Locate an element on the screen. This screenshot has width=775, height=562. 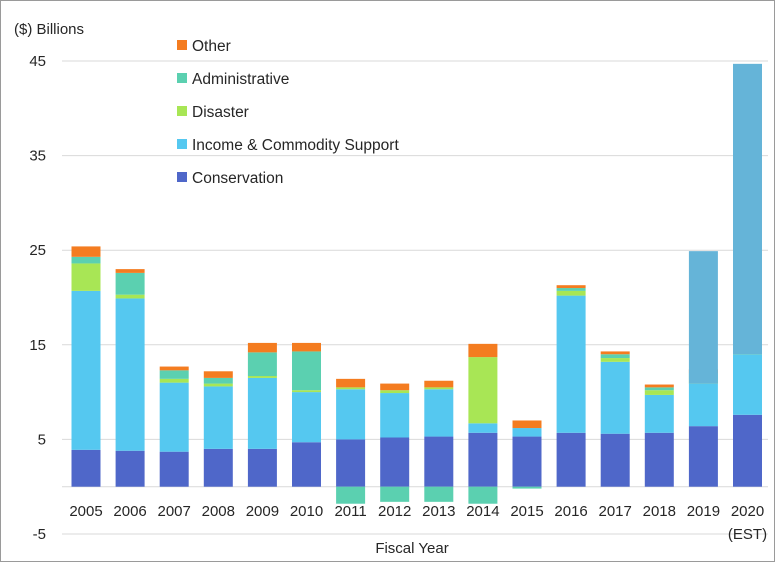
legend-label: Conservation is located at coordinates (237, 178).